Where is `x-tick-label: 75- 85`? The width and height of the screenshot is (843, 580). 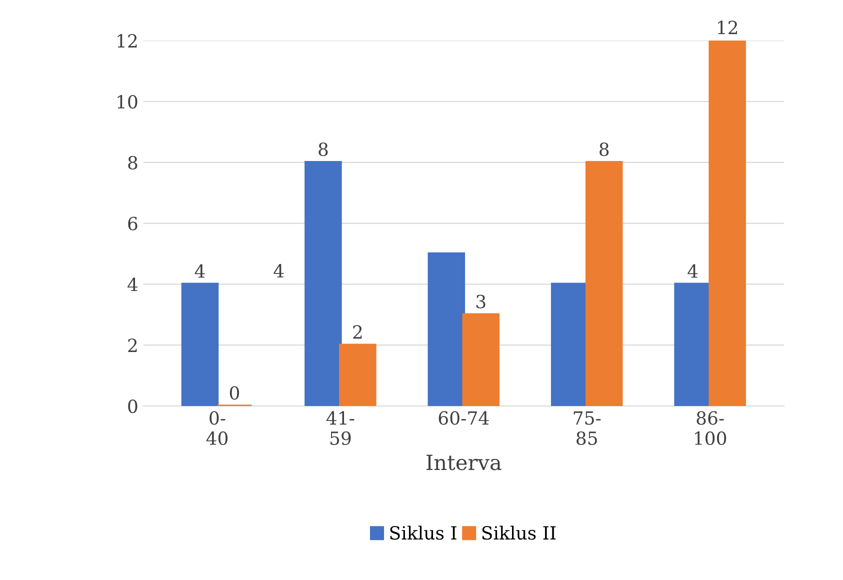 x-tick-label: 75- 85 is located at coordinates (587, 428).